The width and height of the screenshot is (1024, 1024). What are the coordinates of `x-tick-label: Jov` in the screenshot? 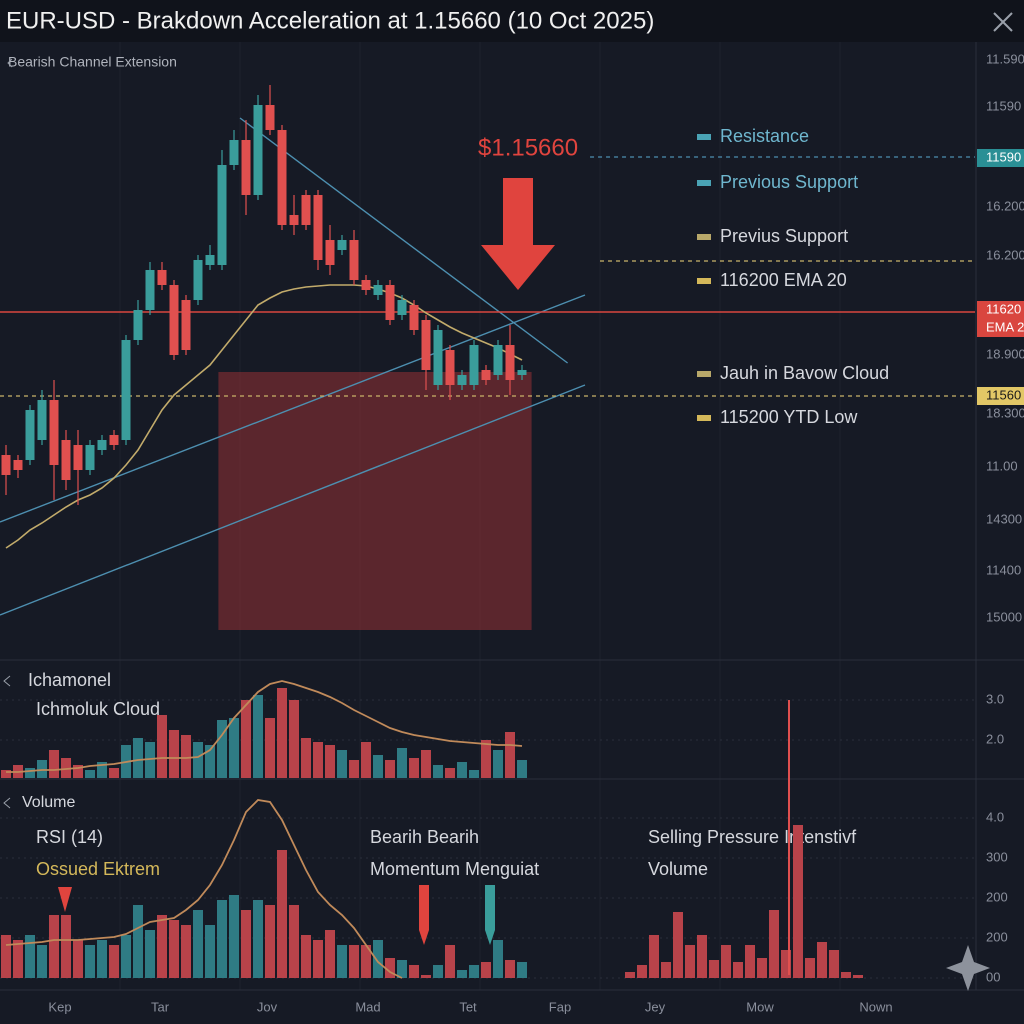 It's located at (267, 1006).